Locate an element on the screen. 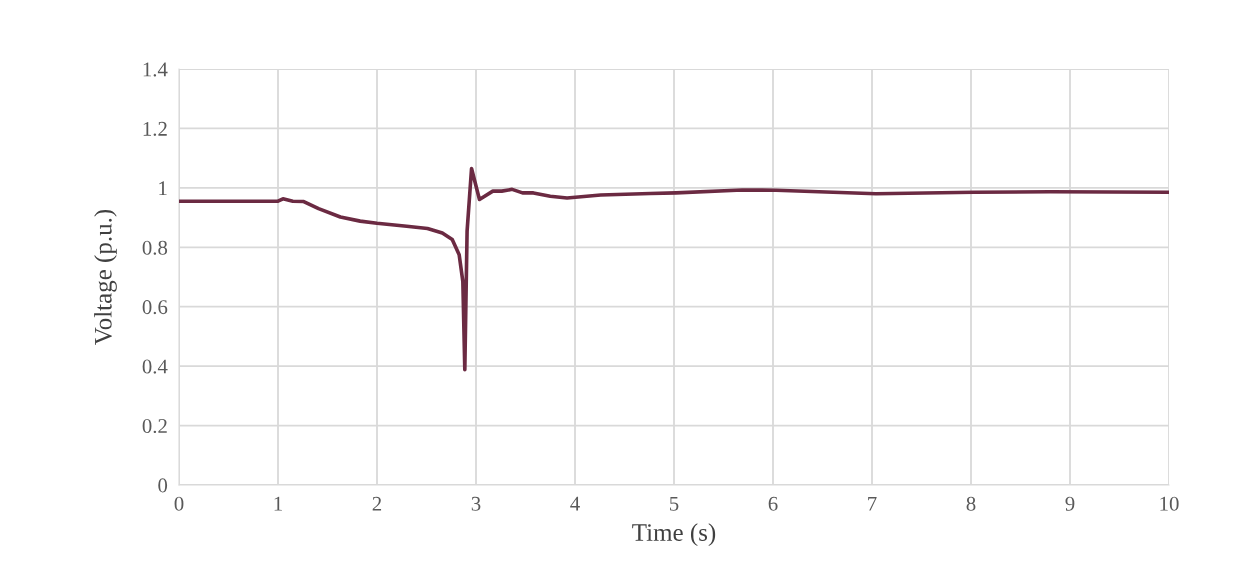 The height and width of the screenshot is (581, 1252). x-tick-label: 8 is located at coordinates (971, 503).